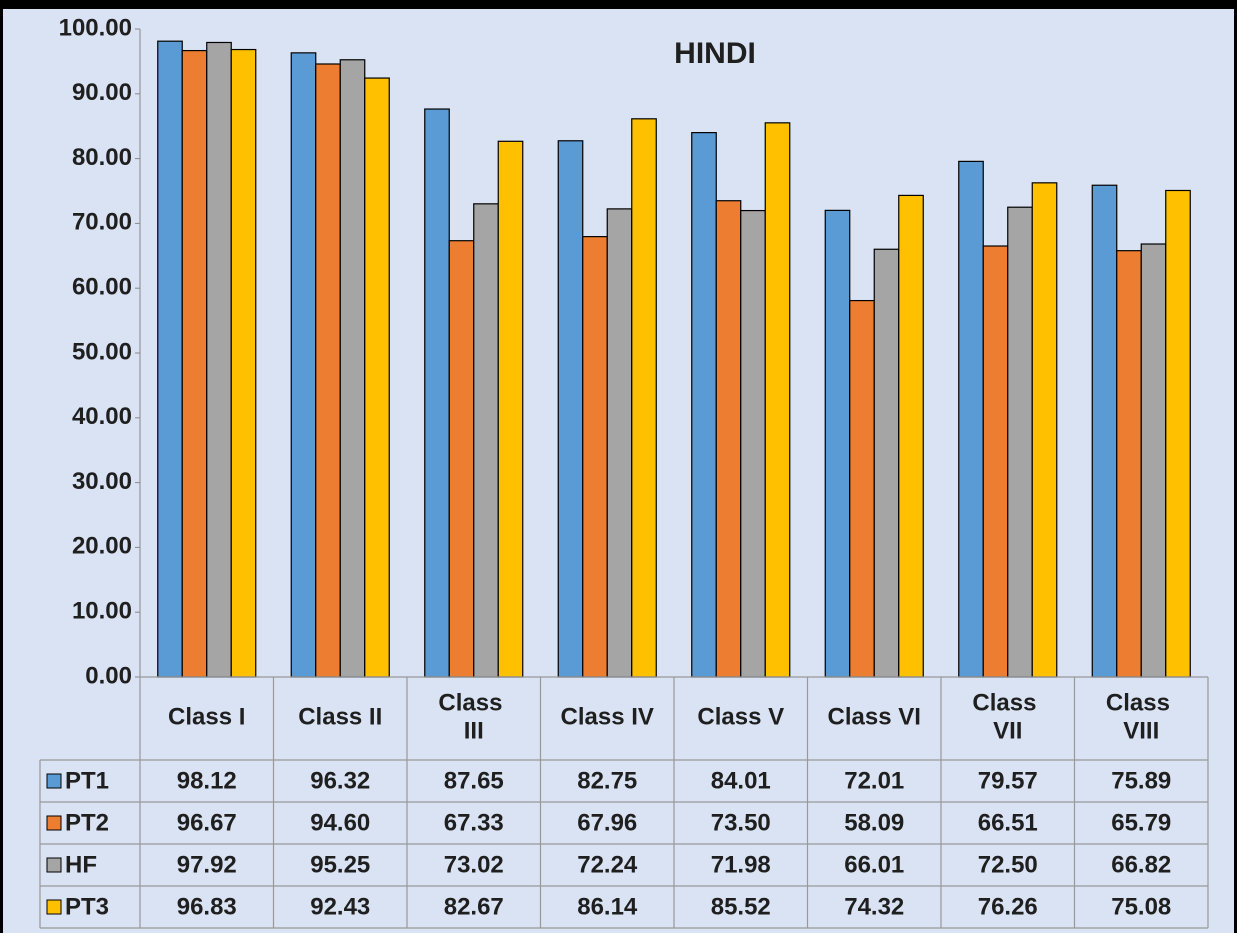 The image size is (1237, 933). Describe the element at coordinates (474, 822) in the screenshot. I see `table-value: 67.33` at that location.